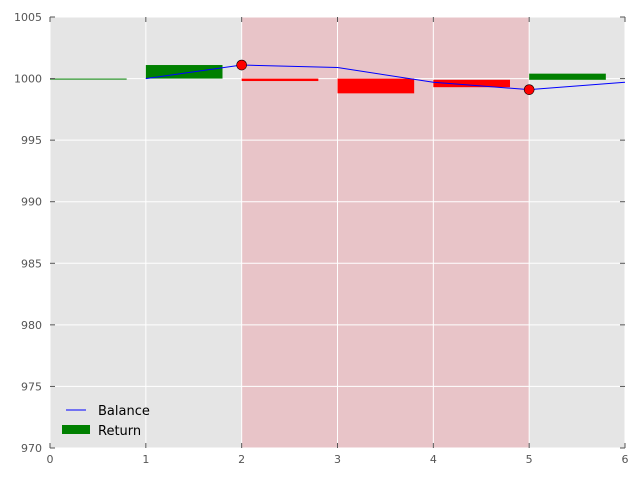 This screenshot has height=484, width=640. Describe the element at coordinates (31, 448) in the screenshot. I see `y-tick-label: 970` at that location.